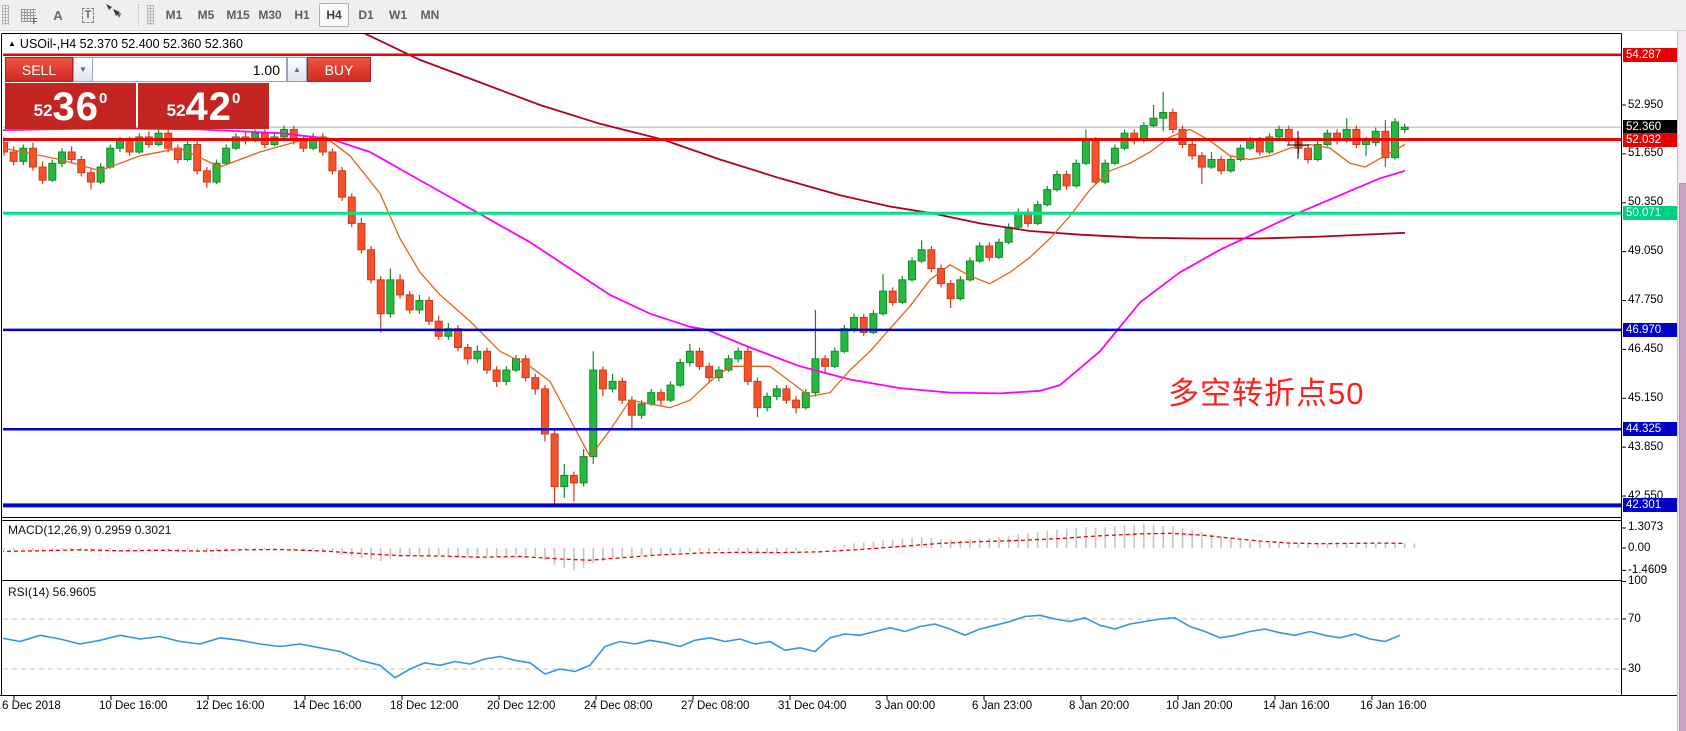 The height and width of the screenshot is (731, 1686). I want to click on price-tick-label: 47.750, so click(1646, 300).